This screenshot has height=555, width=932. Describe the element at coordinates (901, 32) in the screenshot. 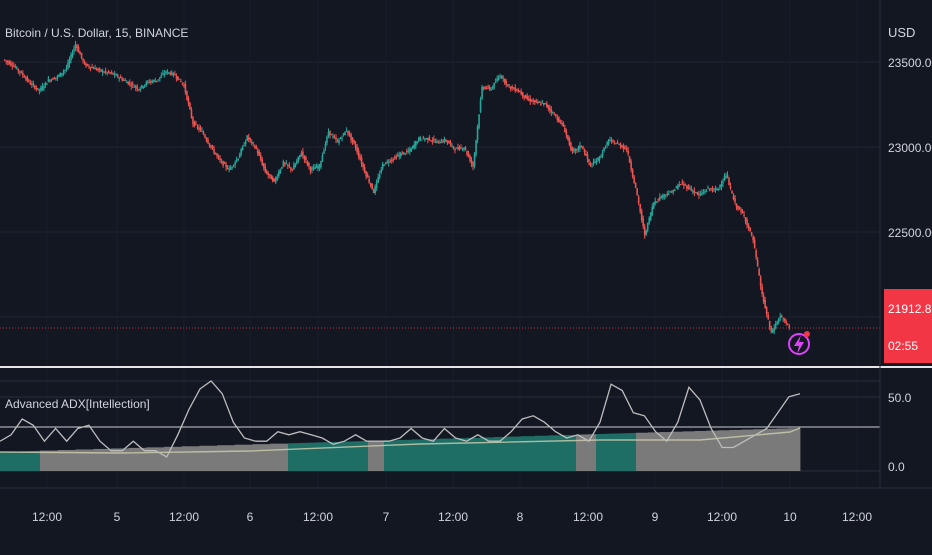

I see `currency-label: USD` at that location.